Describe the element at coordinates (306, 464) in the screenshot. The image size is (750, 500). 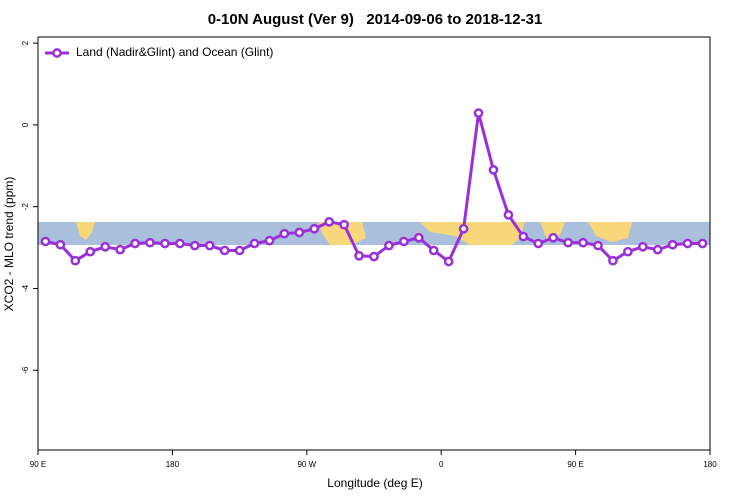
I see `x-tick-label: 90 W` at that location.